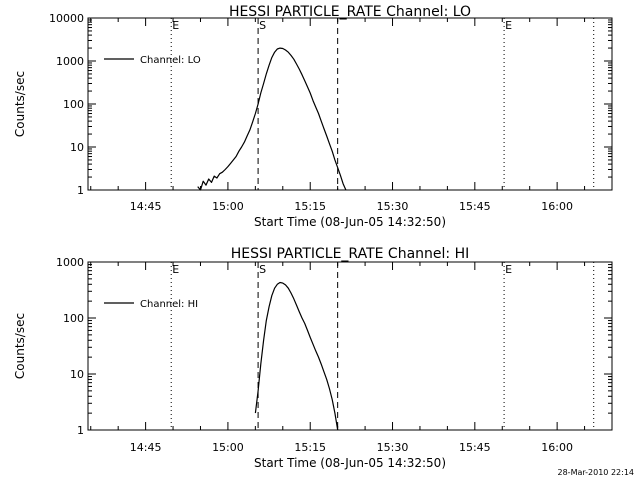 Image resolution: width=640 pixels, height=480 pixels. I want to click on chart-title: HESSI PARTICLE_RATE Channel: HI, so click(350, 254).